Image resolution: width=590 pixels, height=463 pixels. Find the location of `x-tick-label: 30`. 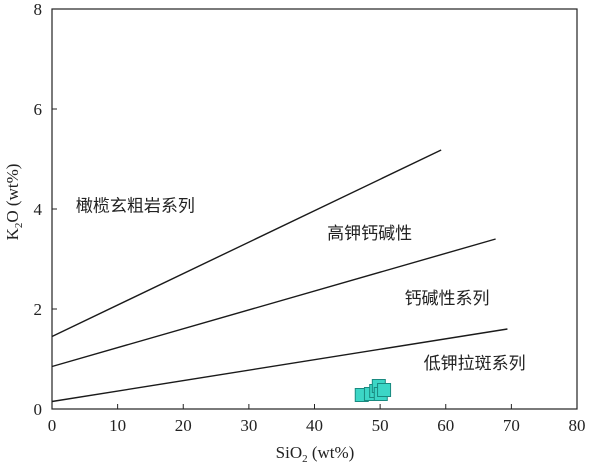

x-tick-label: 30 is located at coordinates (248, 425).